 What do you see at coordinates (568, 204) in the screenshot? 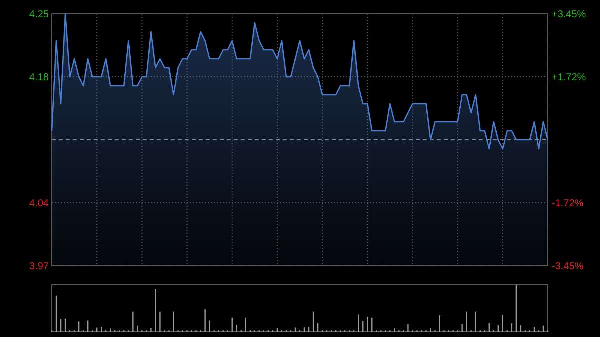
I see `y2-tick-label: -1.72%` at bounding box center [568, 204].